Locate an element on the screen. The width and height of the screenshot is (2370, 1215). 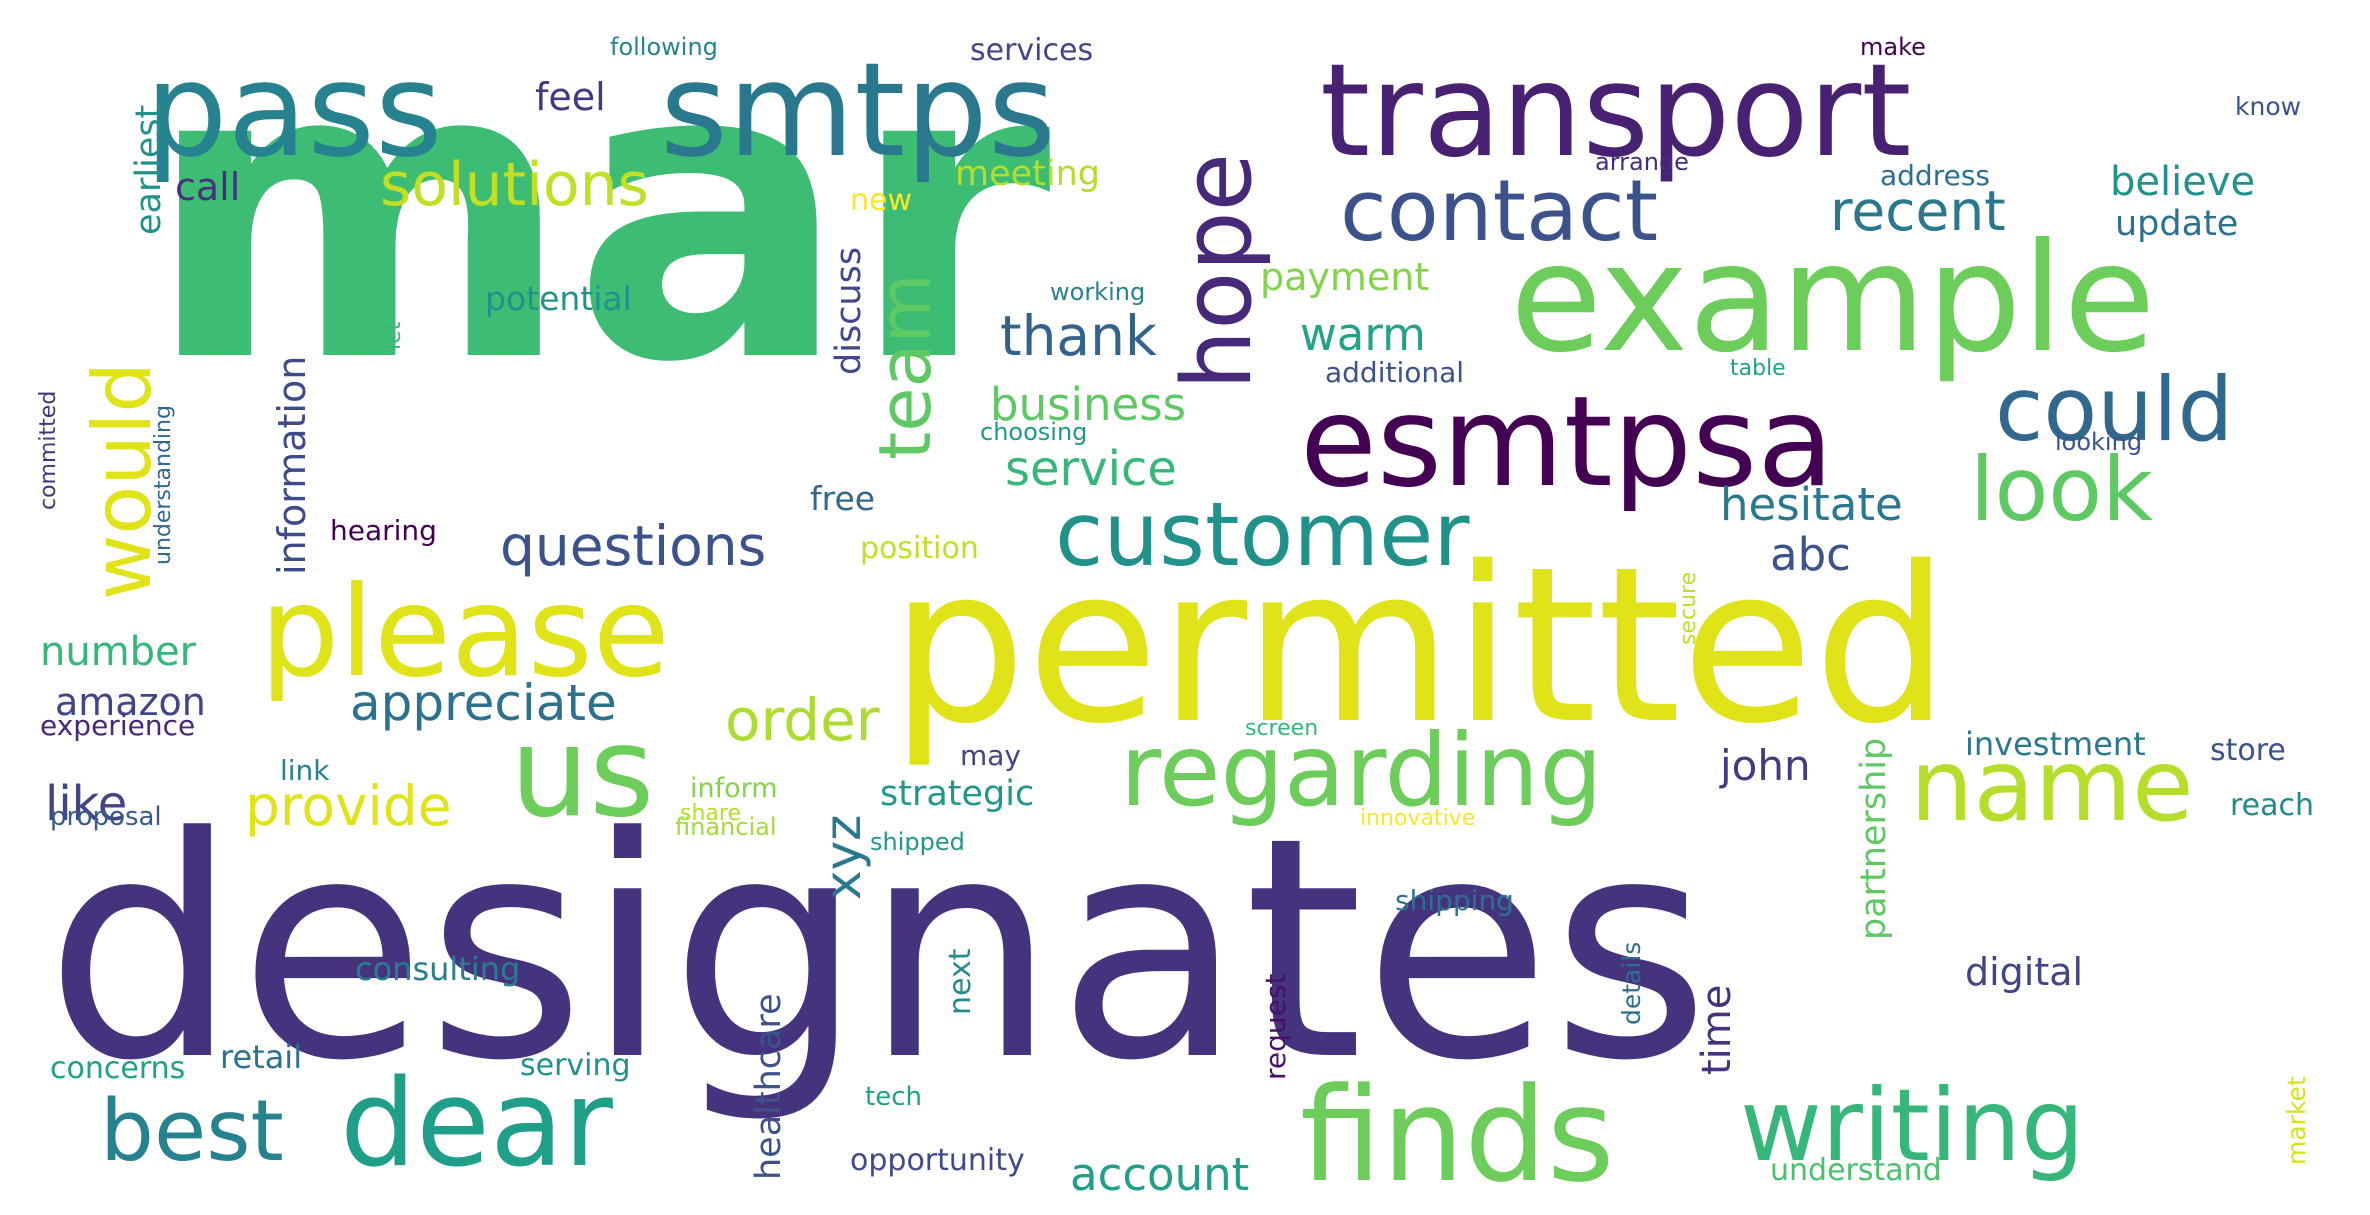
word: pass is located at coordinates (294, 110).